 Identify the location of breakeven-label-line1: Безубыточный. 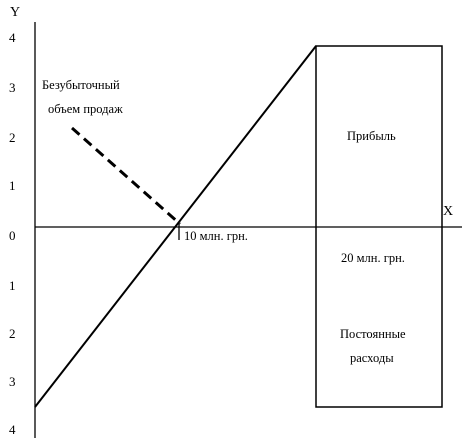
(81, 85).